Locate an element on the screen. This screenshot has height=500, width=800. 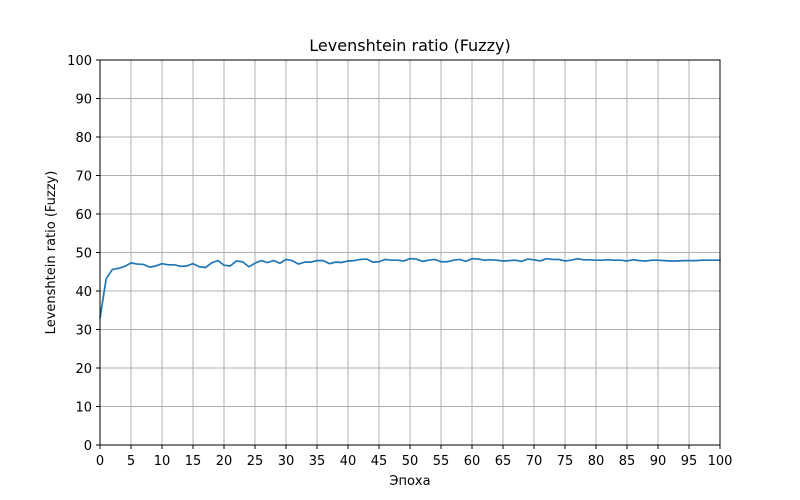
y-axis-label: Levenshtein ratio (Fuzzy) is located at coordinates (51, 253).